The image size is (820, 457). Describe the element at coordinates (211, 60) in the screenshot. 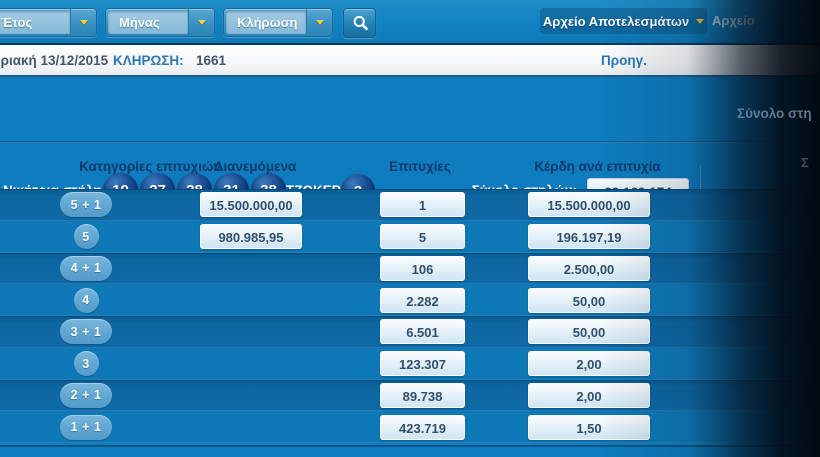

I see `draw-number: 1661` at that location.